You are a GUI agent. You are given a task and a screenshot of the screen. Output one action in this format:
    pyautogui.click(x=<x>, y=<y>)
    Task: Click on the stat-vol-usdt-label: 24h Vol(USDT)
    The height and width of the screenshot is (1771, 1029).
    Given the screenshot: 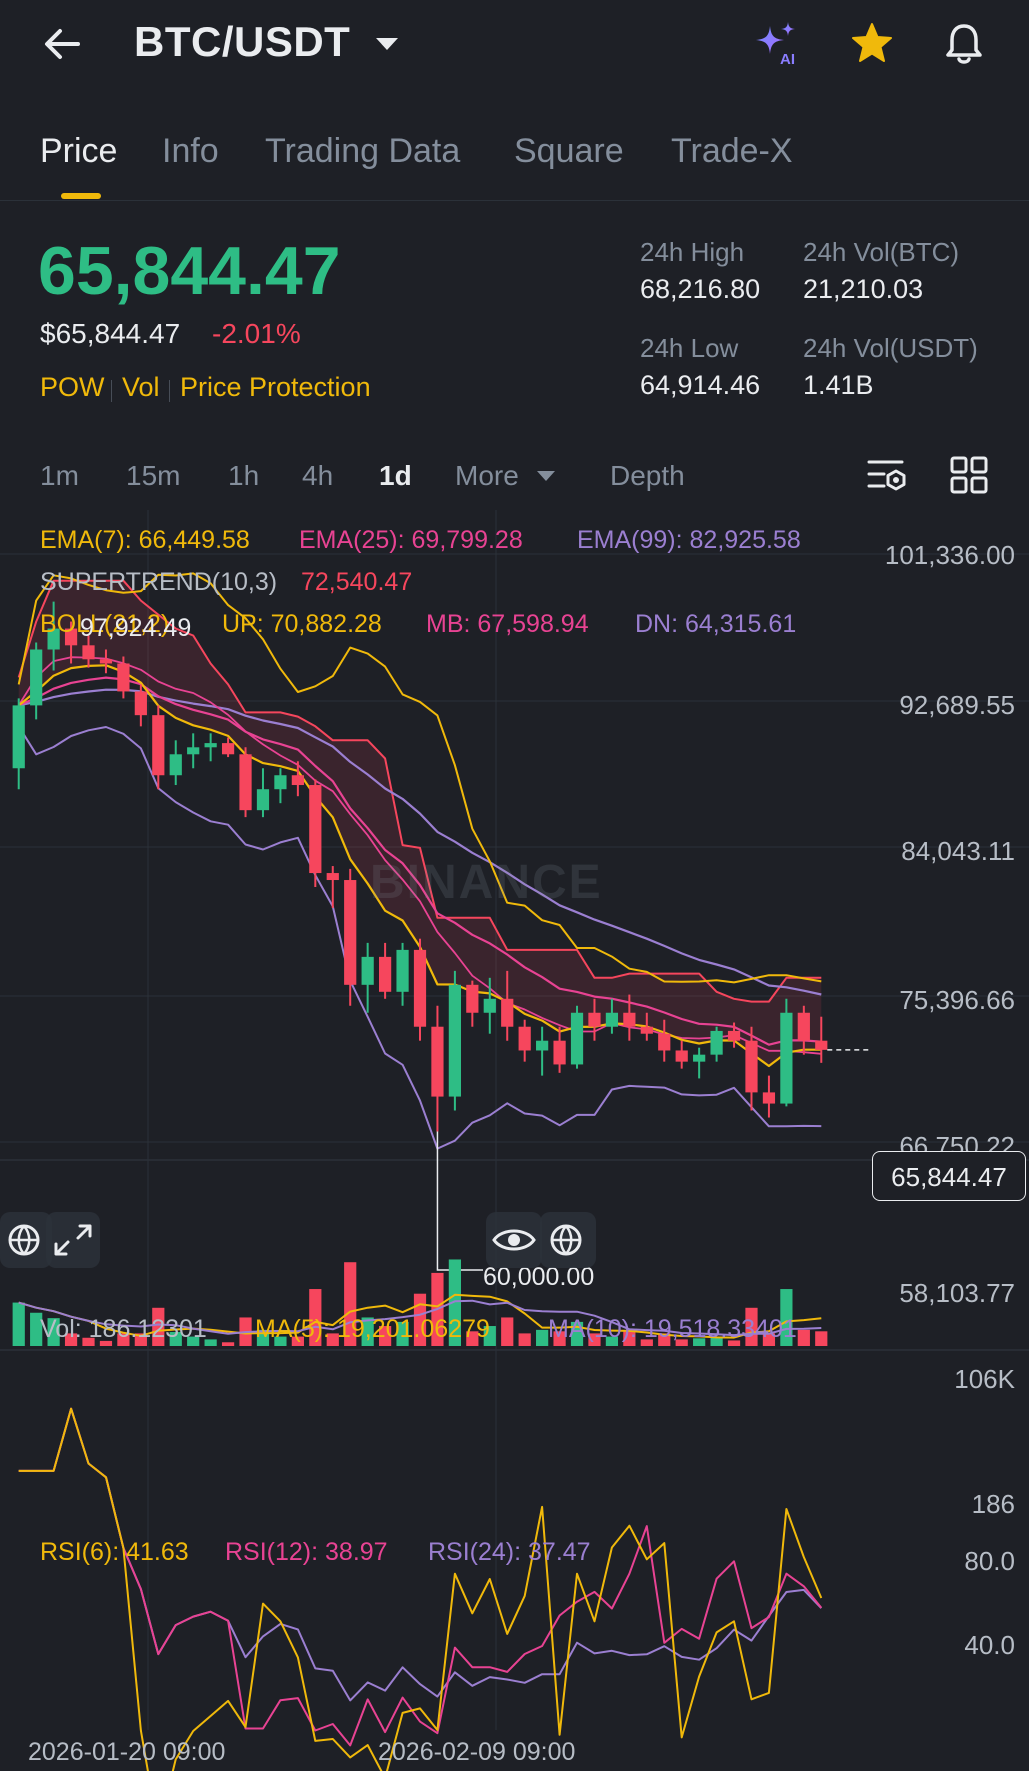 What is the action you would take?
    pyautogui.click(x=890, y=348)
    